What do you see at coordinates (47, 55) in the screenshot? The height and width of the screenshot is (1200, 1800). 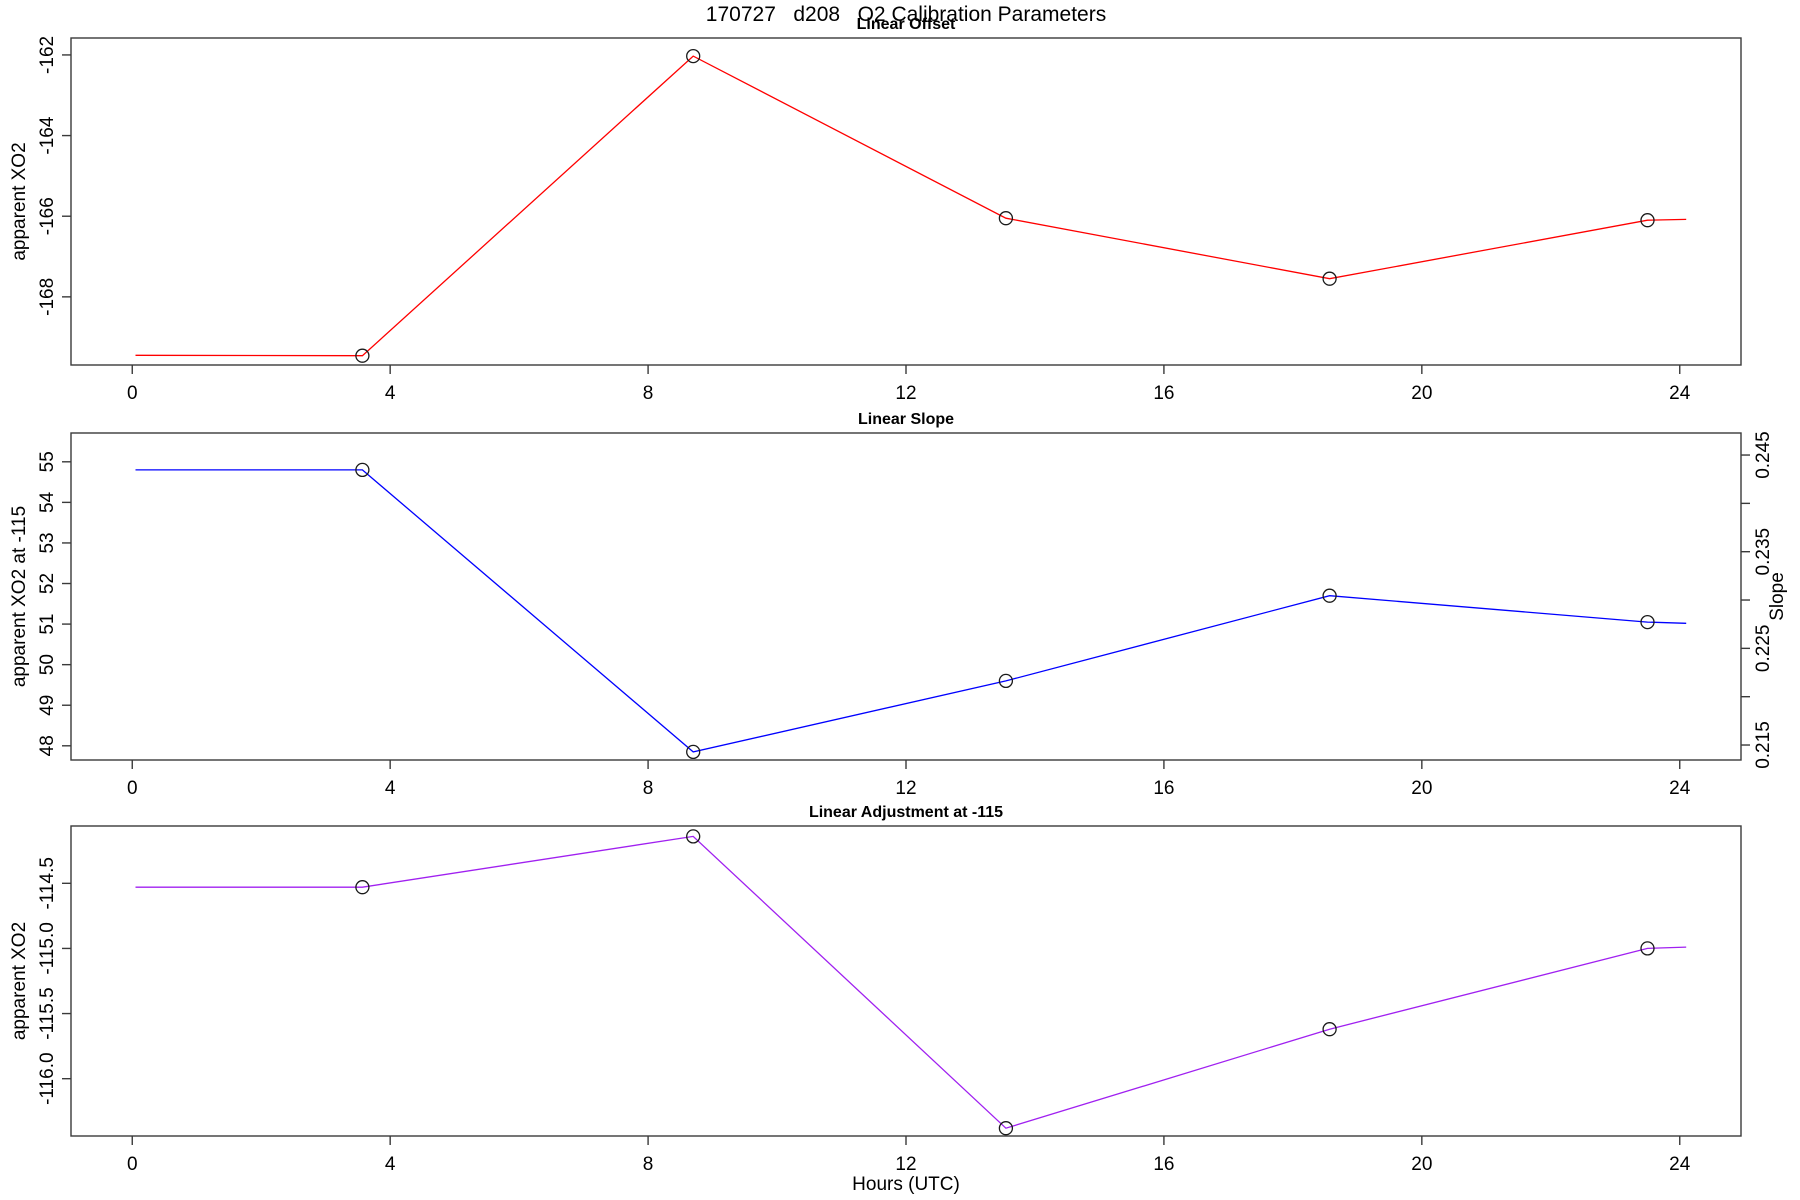 I see `y-tick-label: -162` at bounding box center [47, 55].